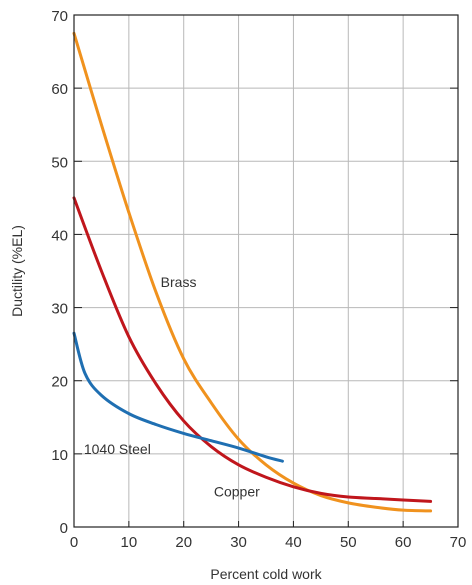 The height and width of the screenshot is (585, 472). I want to click on y-tick-label: 50, so click(59, 162).